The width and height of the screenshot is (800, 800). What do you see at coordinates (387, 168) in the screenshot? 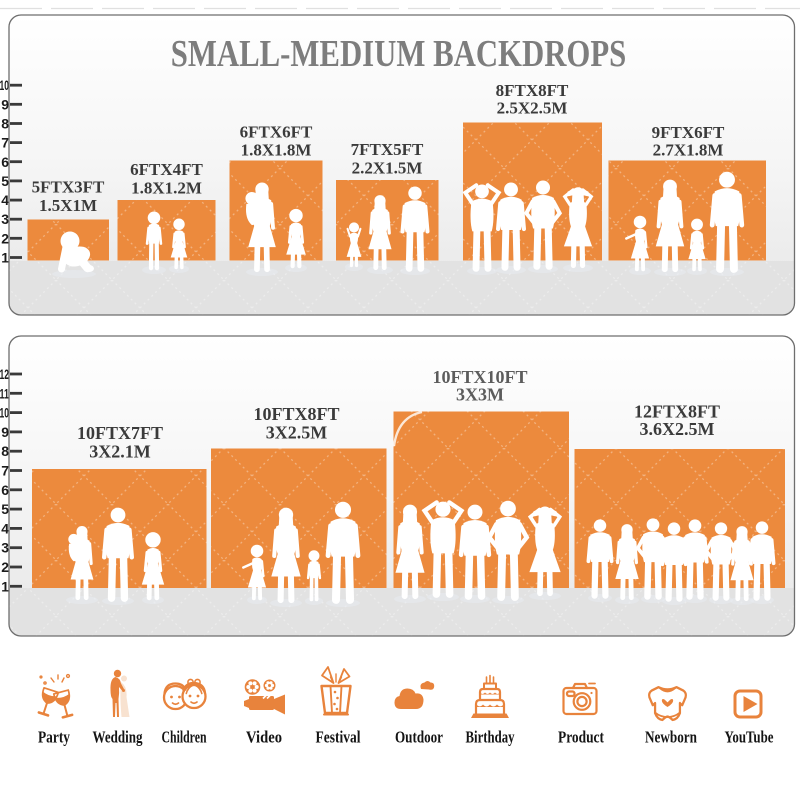
I see `svg-text: 2.2X1.5M` at bounding box center [387, 168].